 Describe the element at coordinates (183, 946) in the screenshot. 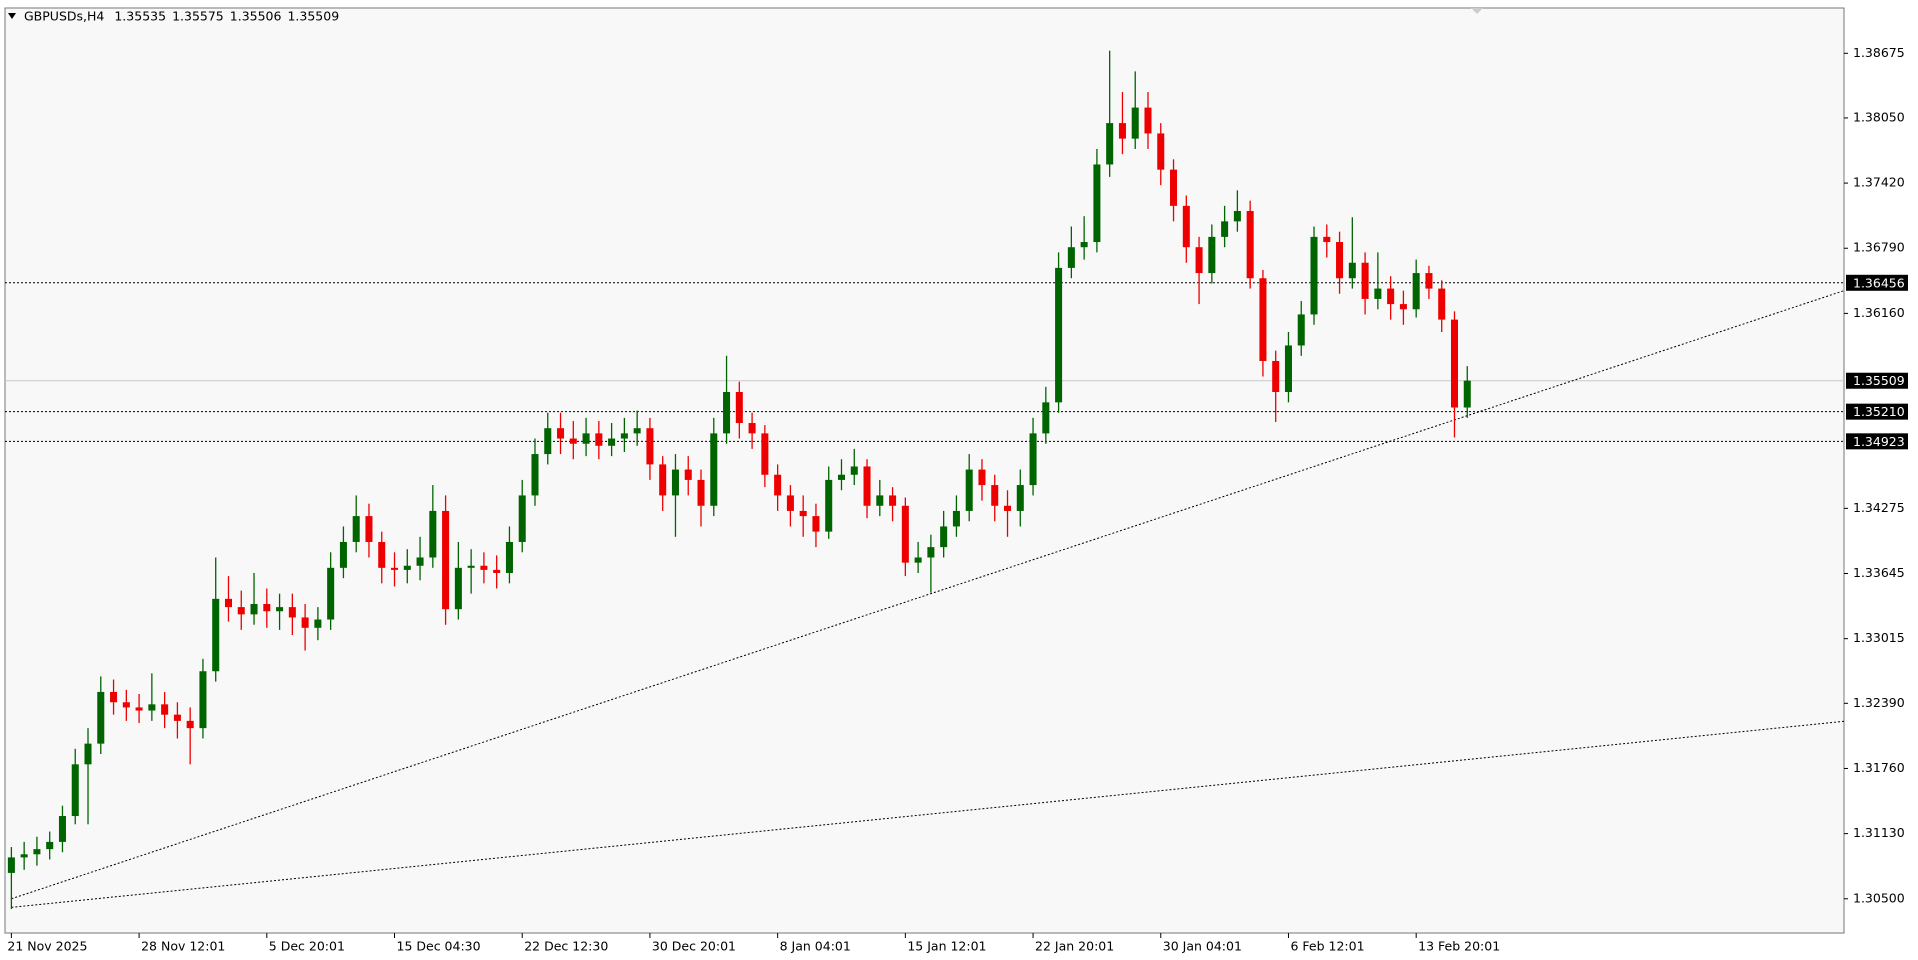

I see `x-tick-label: 28 Nov 12:01` at that location.